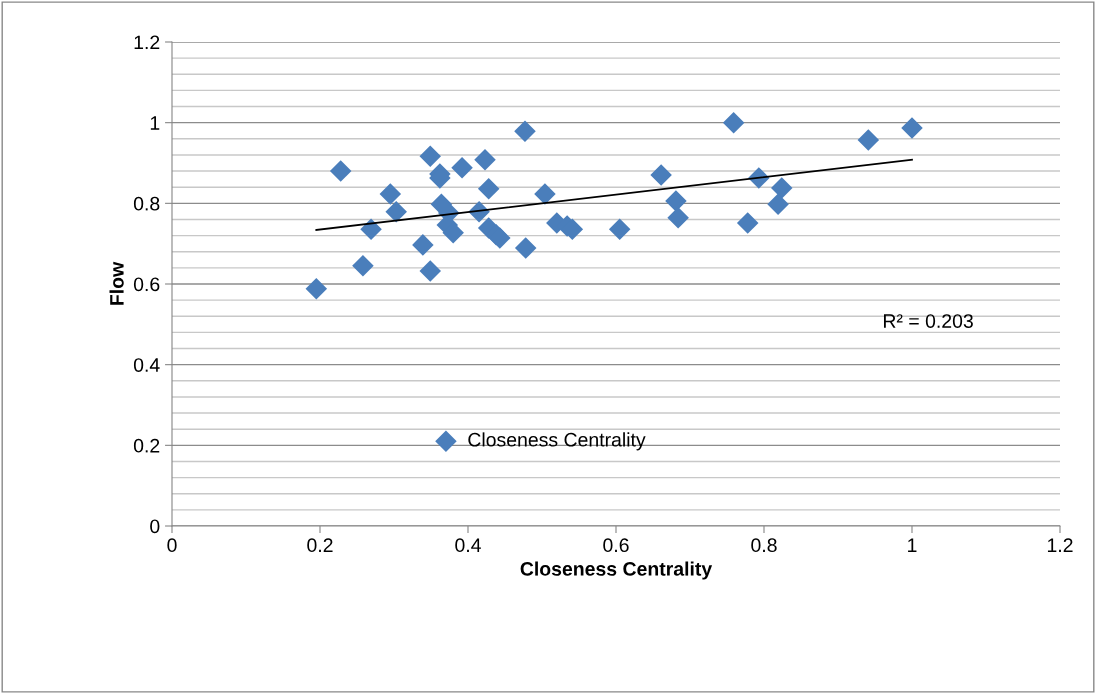 Image resolution: width=1096 pixels, height=694 pixels. Describe the element at coordinates (146, 365) in the screenshot. I see `y-tick-label: 0.4` at that location.